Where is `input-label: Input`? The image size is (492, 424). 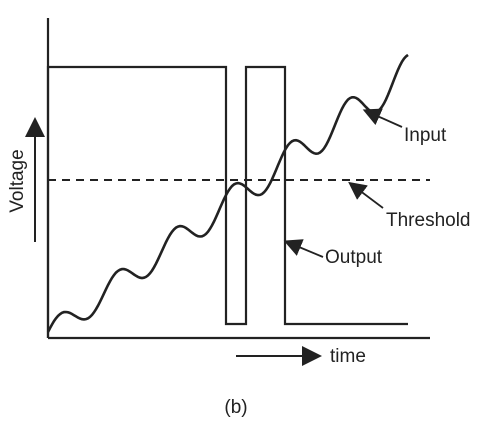 input-label: Input is located at coordinates (425, 135).